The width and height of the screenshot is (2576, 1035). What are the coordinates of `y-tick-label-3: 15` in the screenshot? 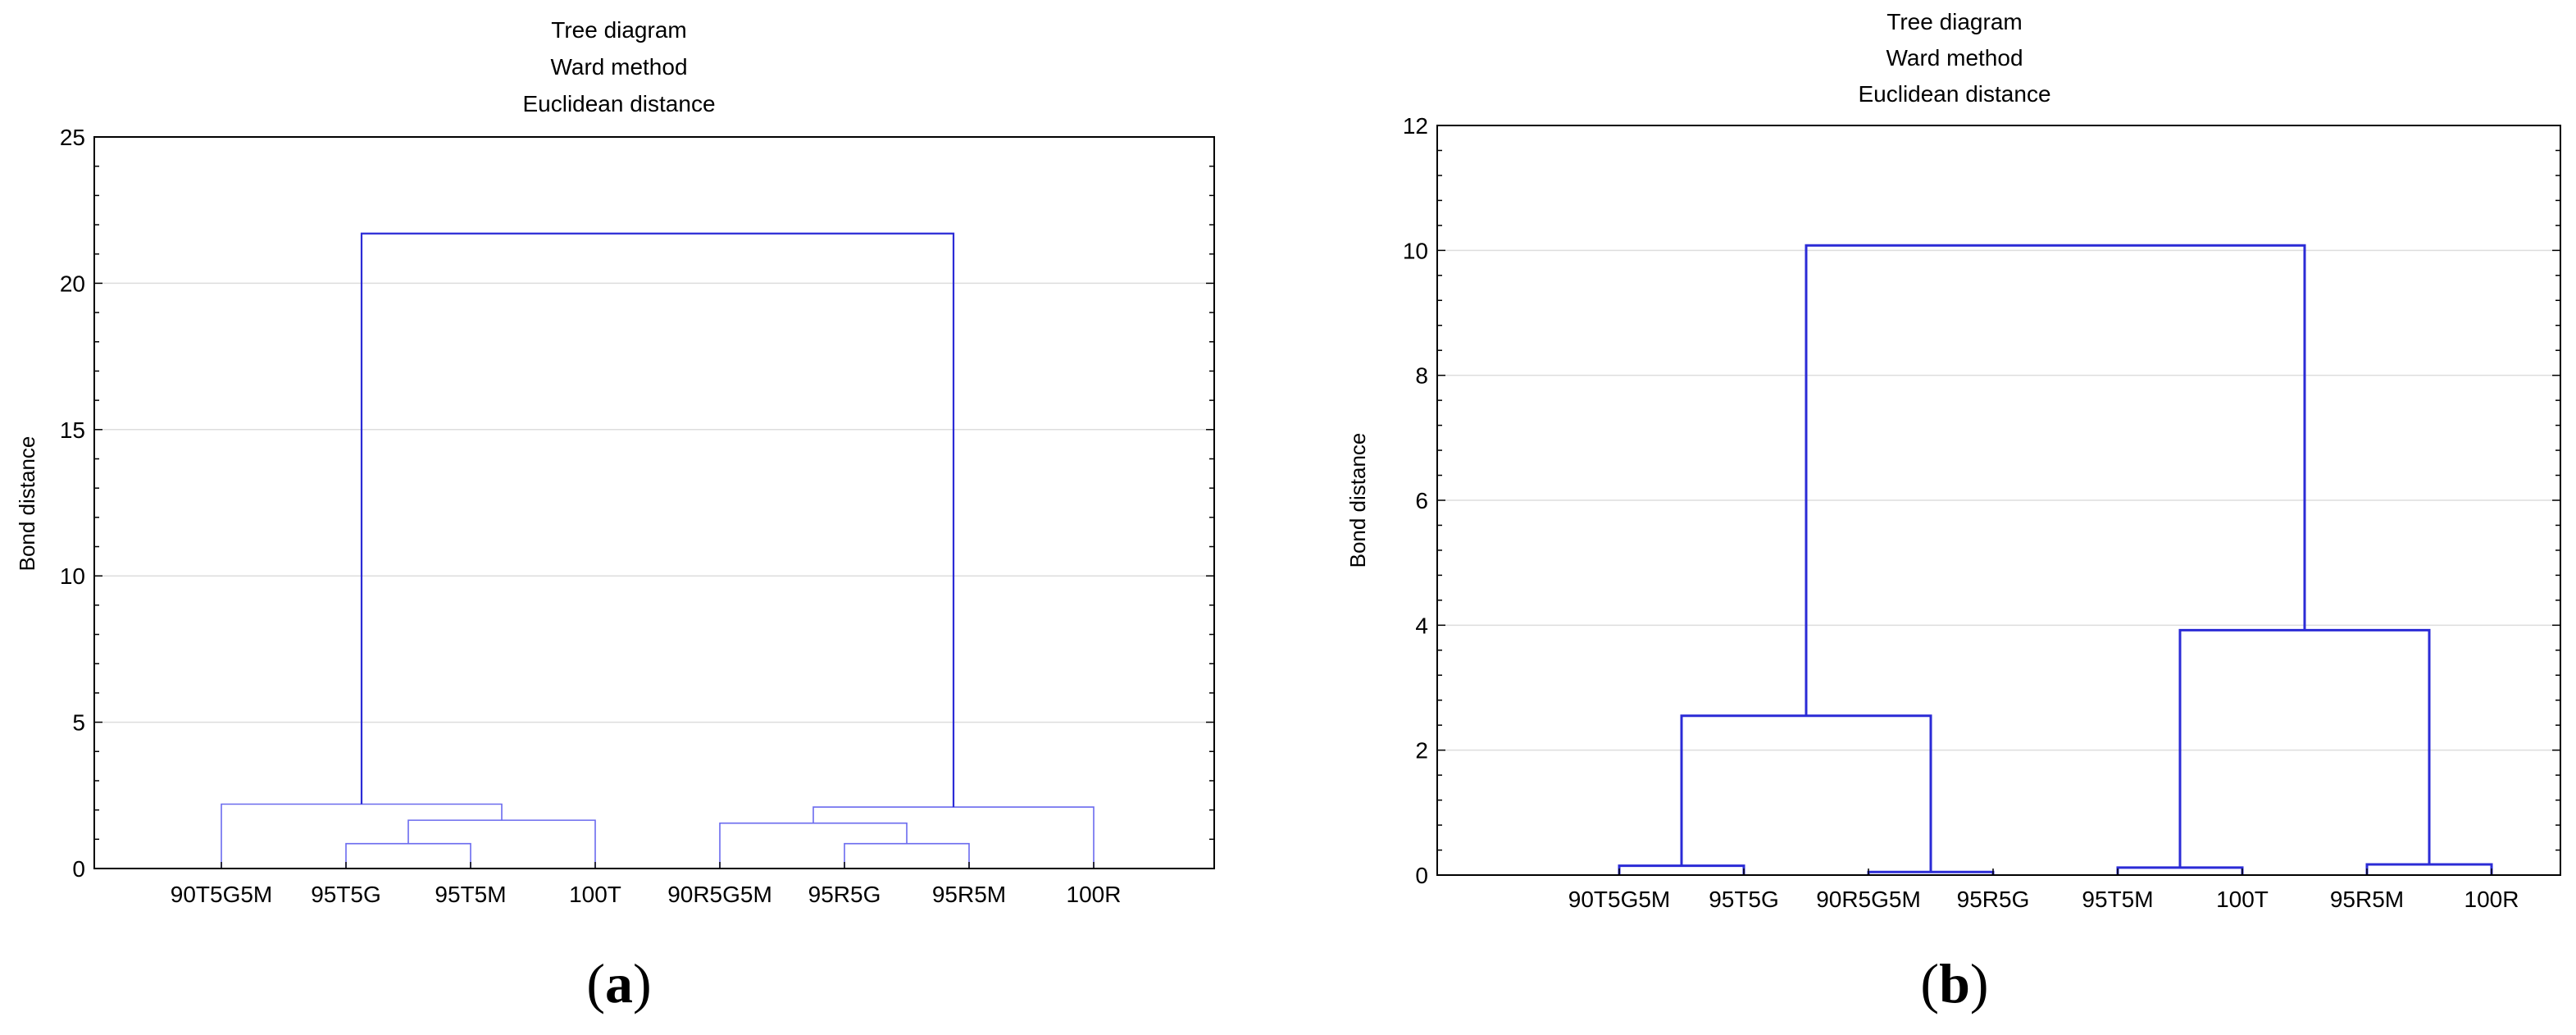 It's located at (73, 430).